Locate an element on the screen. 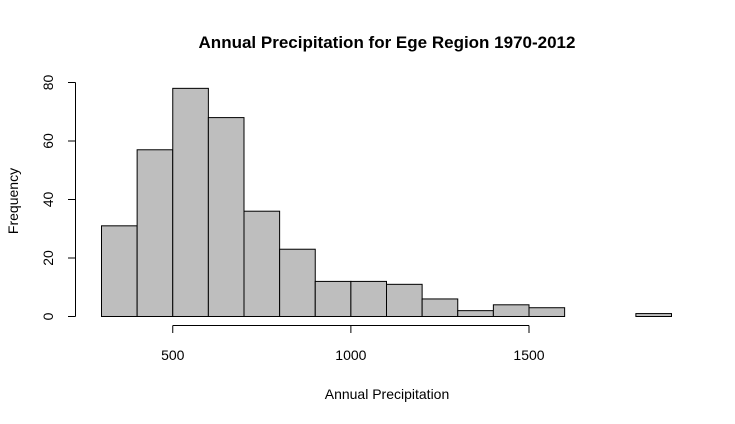  y-tick-label-0: 0 is located at coordinates (48, 316).